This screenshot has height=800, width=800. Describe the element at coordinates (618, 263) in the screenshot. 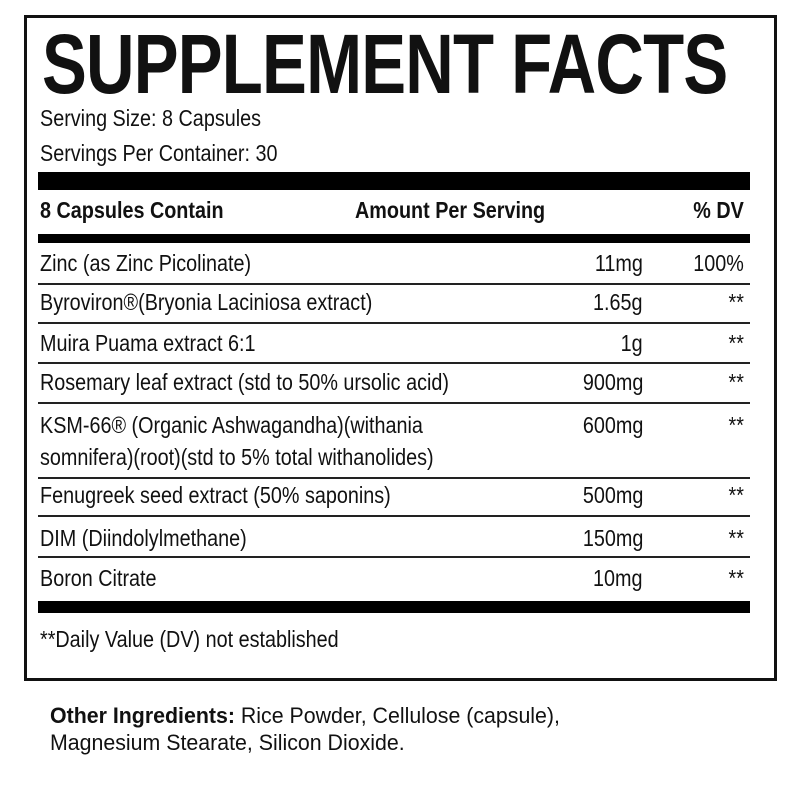

I see `ingredient-amount: 11mg` at that location.